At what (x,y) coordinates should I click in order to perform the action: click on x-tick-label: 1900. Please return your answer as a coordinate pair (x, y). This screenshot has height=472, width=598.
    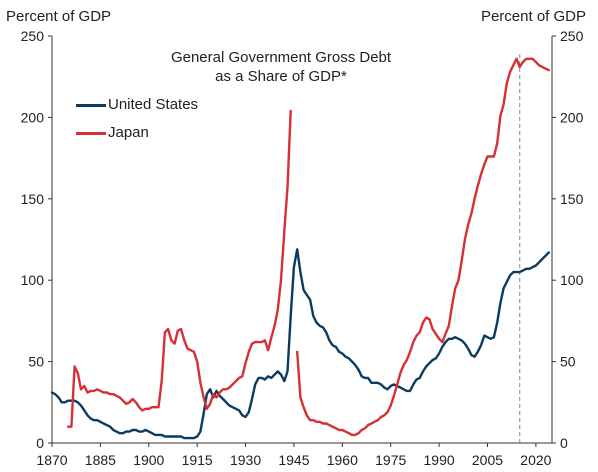
    Looking at the image, I should click on (148, 460).